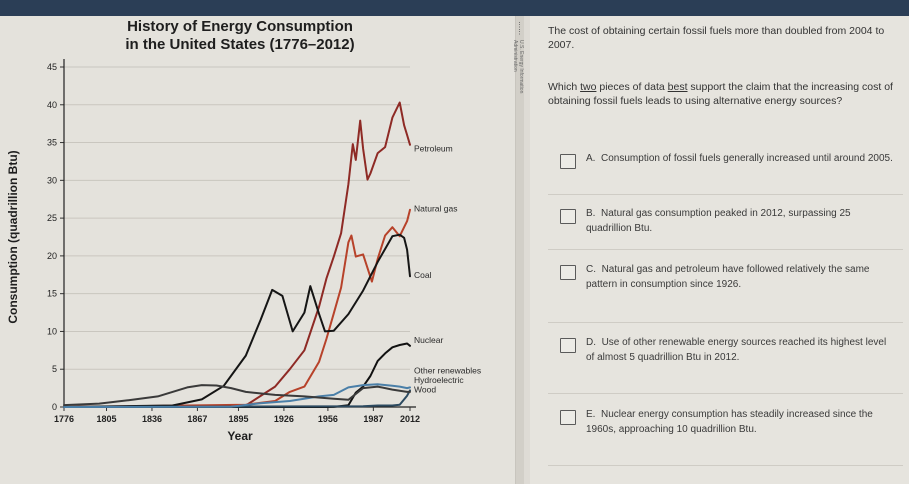 The width and height of the screenshot is (909, 484). Describe the element at coordinates (447, 371) in the screenshot. I see `legend-label-other-renewables: Other renewables` at that location.